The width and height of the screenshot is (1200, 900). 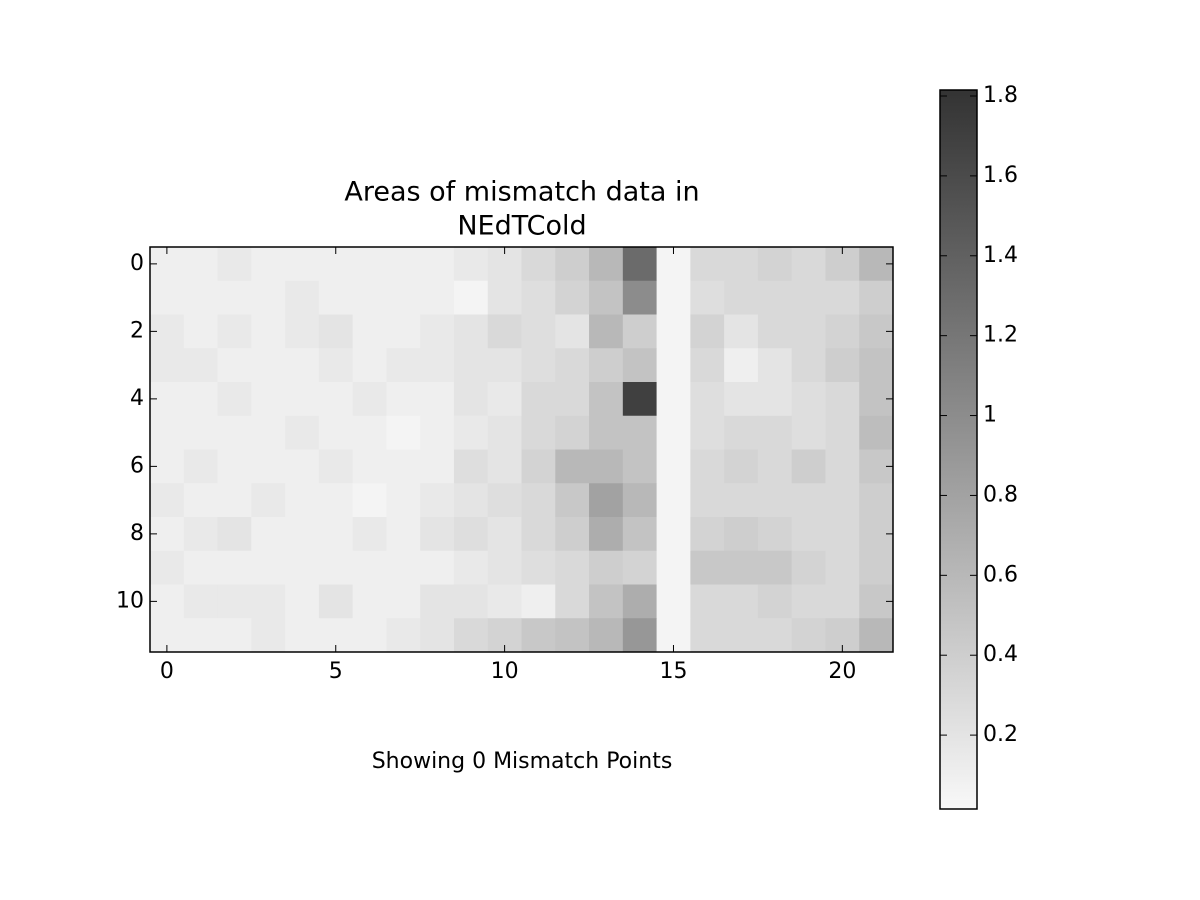 I want to click on y-tick-label: 0, so click(x=137, y=263).